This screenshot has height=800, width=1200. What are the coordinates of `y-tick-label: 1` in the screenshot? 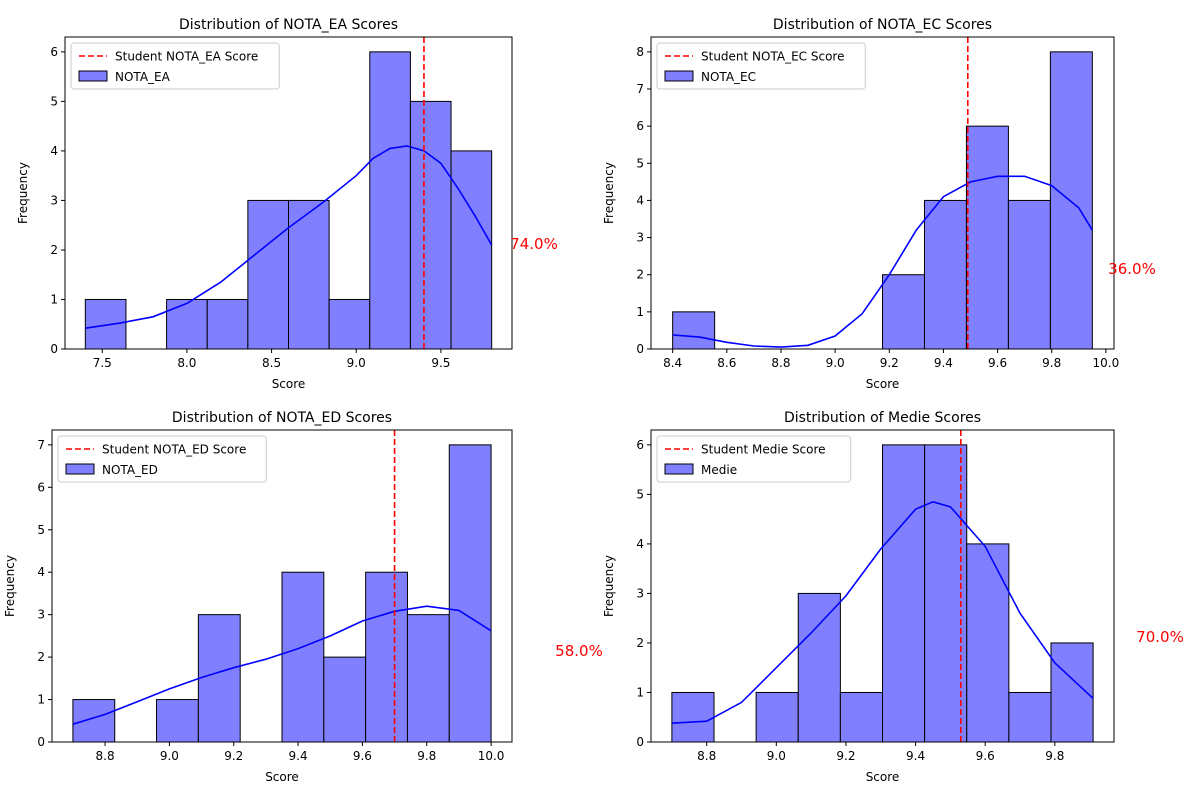 It's located at (54, 299).